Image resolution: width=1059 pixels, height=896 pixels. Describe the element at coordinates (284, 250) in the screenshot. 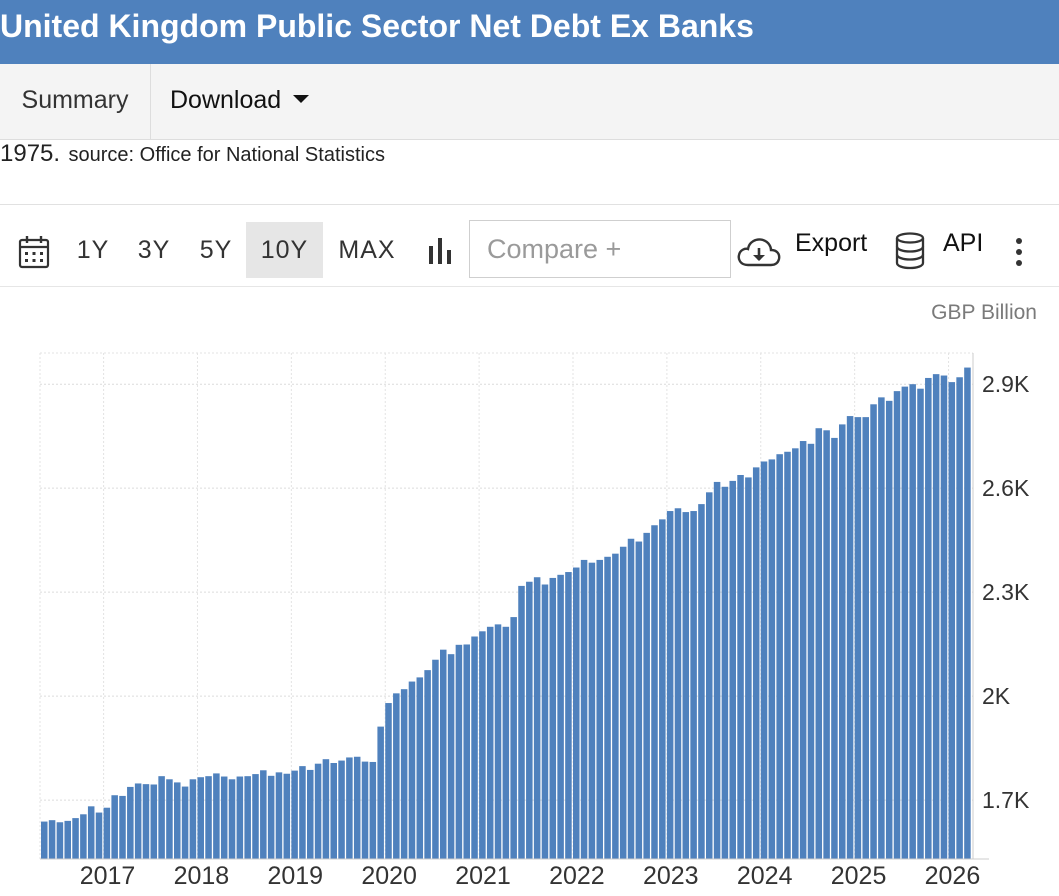

I see `range-10y-button: 10Y` at that location.